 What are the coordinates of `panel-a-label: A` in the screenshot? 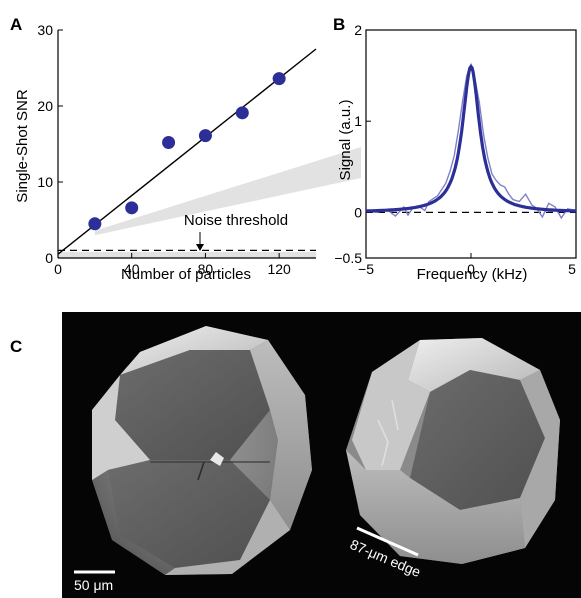 It's located at (16, 24).